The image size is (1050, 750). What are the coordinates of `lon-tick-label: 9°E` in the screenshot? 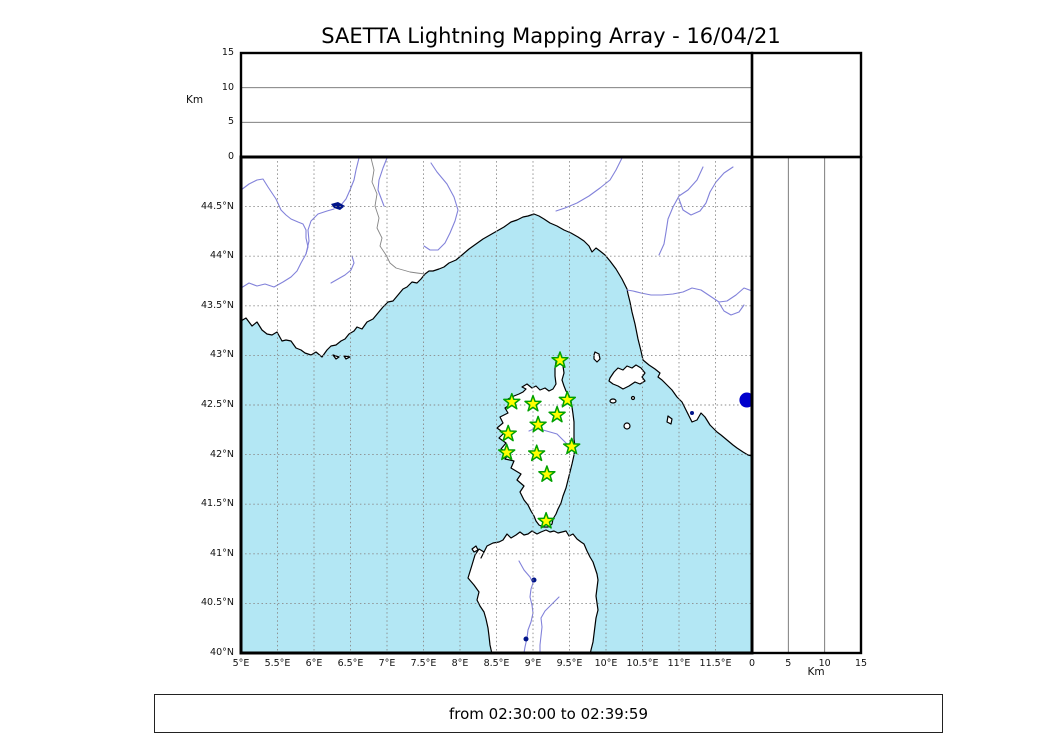 It's located at (533, 663).